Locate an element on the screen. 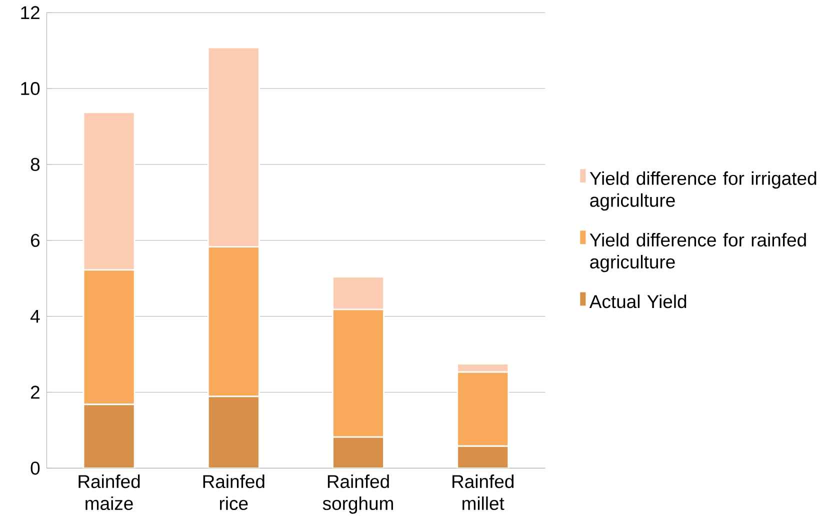 This screenshot has height=520, width=827. y-tick-label: 4 is located at coordinates (35, 316).